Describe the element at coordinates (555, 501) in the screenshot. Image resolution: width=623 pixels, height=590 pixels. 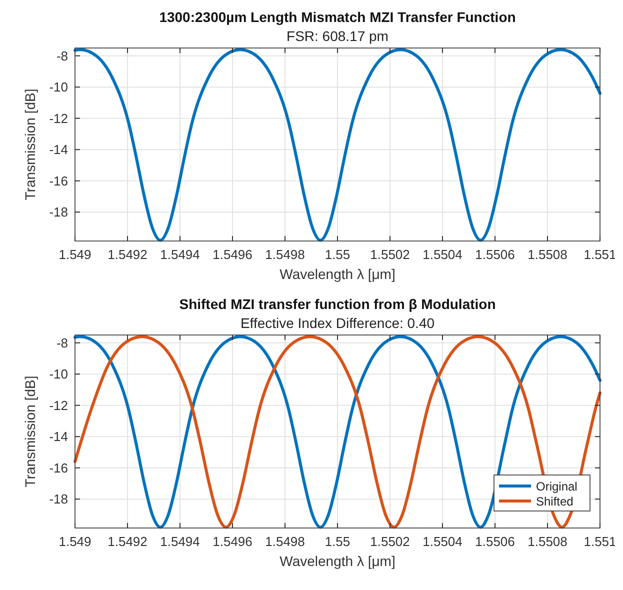
I see `legend-label: Shifted` at that location.